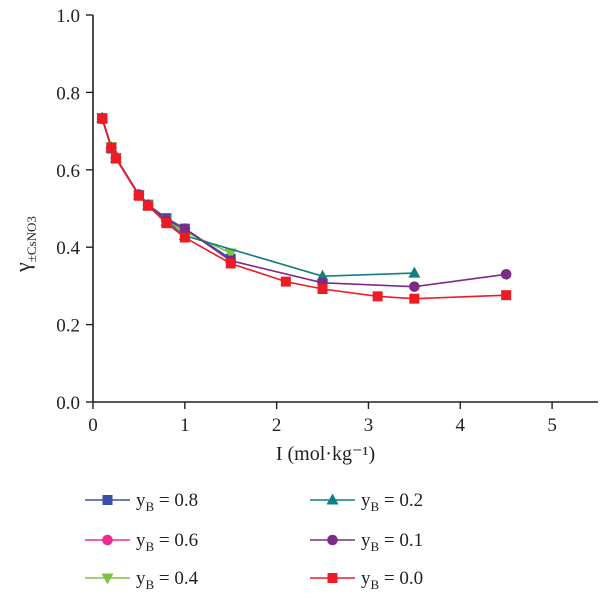  I want to click on y-axis-title-main: γ, so click(22, 267).